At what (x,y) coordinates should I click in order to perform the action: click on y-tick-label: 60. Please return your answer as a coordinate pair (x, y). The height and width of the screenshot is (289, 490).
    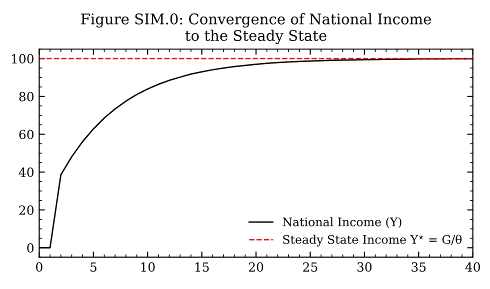
    Looking at the image, I should click on (26, 135).